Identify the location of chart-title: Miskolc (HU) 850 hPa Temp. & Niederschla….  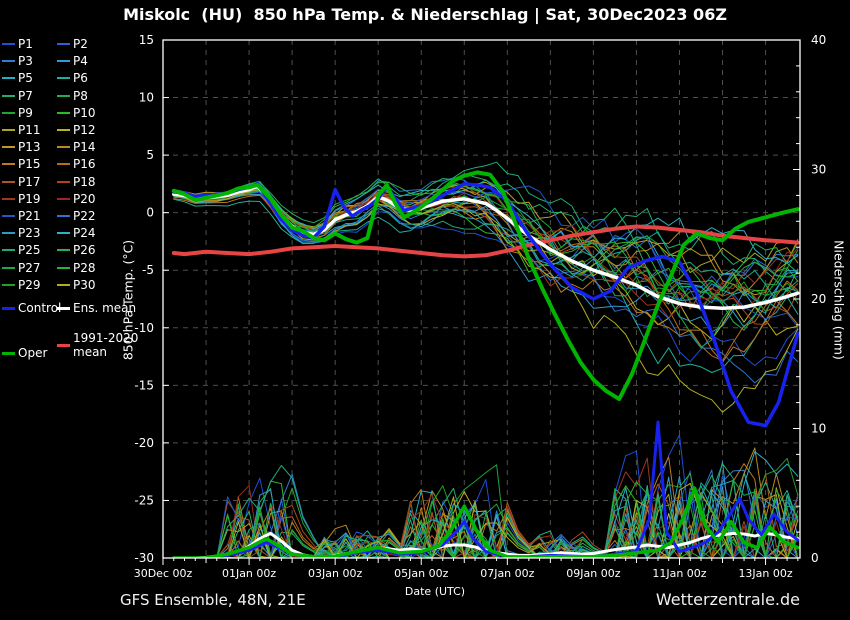
(425, 14).